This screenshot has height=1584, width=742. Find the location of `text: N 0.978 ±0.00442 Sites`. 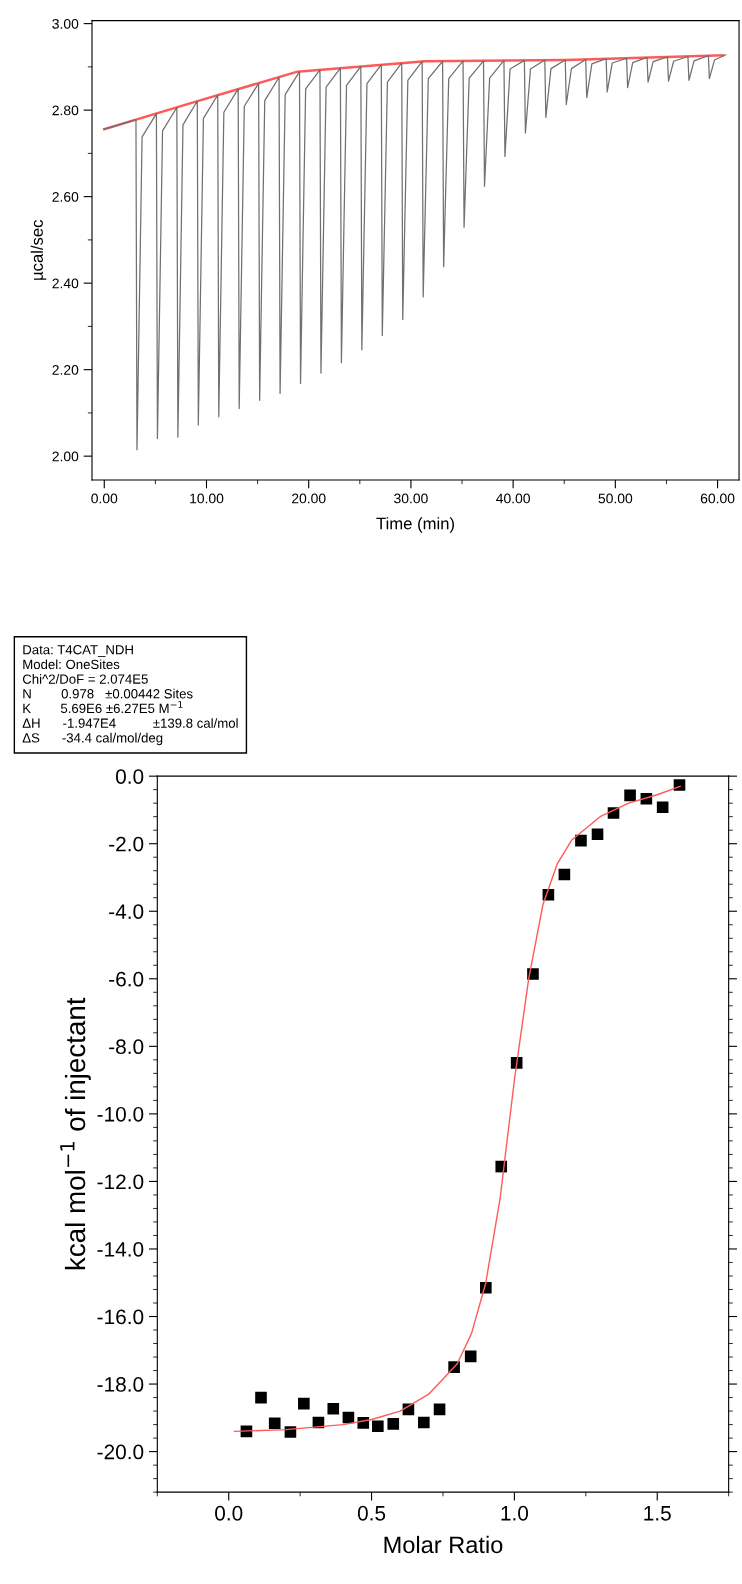

text: N 0.978 ±0.00442 Sites is located at coordinates (108, 693).